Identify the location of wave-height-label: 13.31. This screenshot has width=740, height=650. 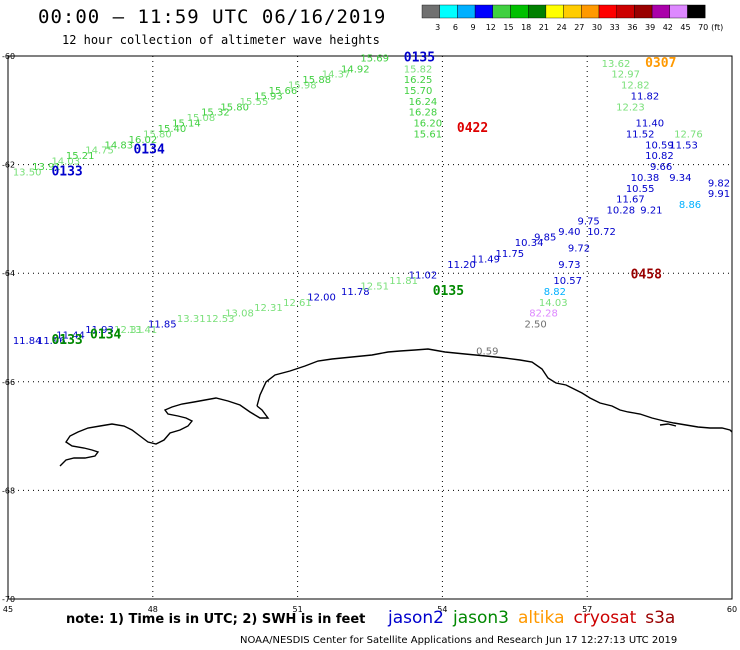
(191, 319).